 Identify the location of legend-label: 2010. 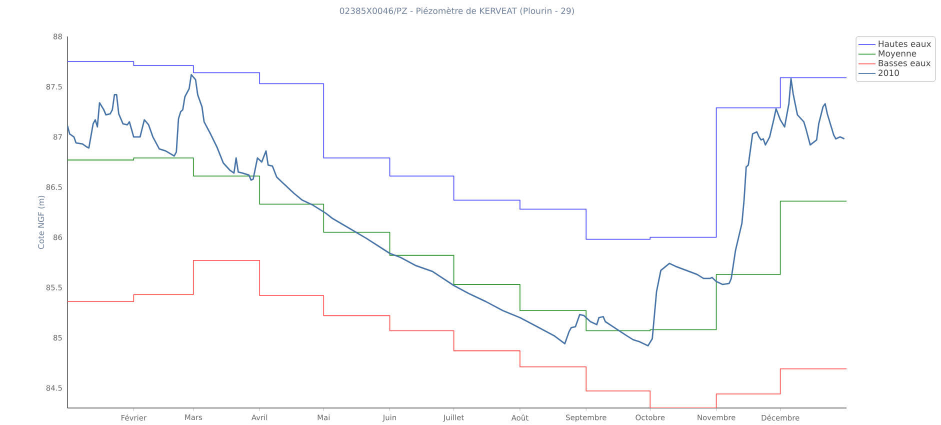
(888, 73).